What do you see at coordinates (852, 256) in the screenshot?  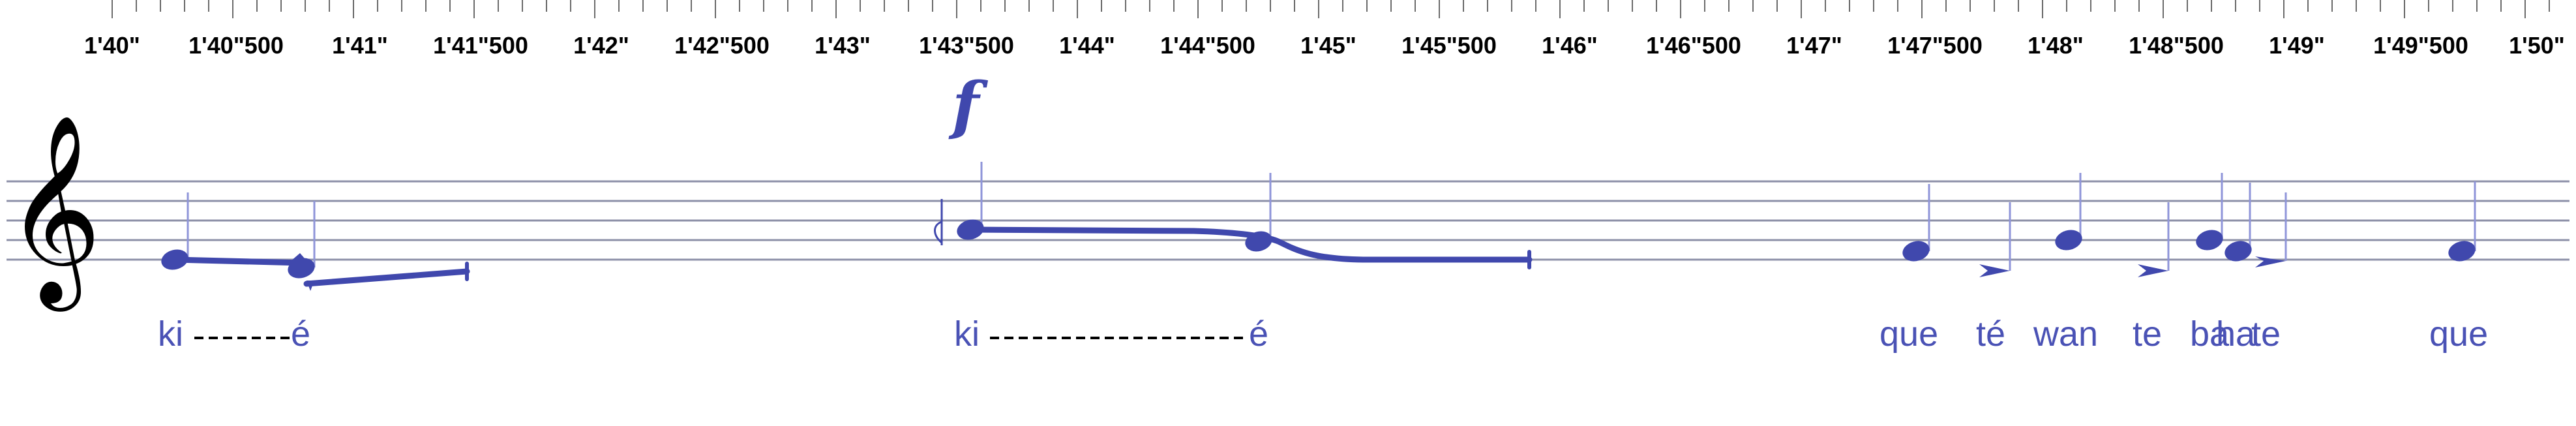 I see `glissando-lines` at bounding box center [852, 256].